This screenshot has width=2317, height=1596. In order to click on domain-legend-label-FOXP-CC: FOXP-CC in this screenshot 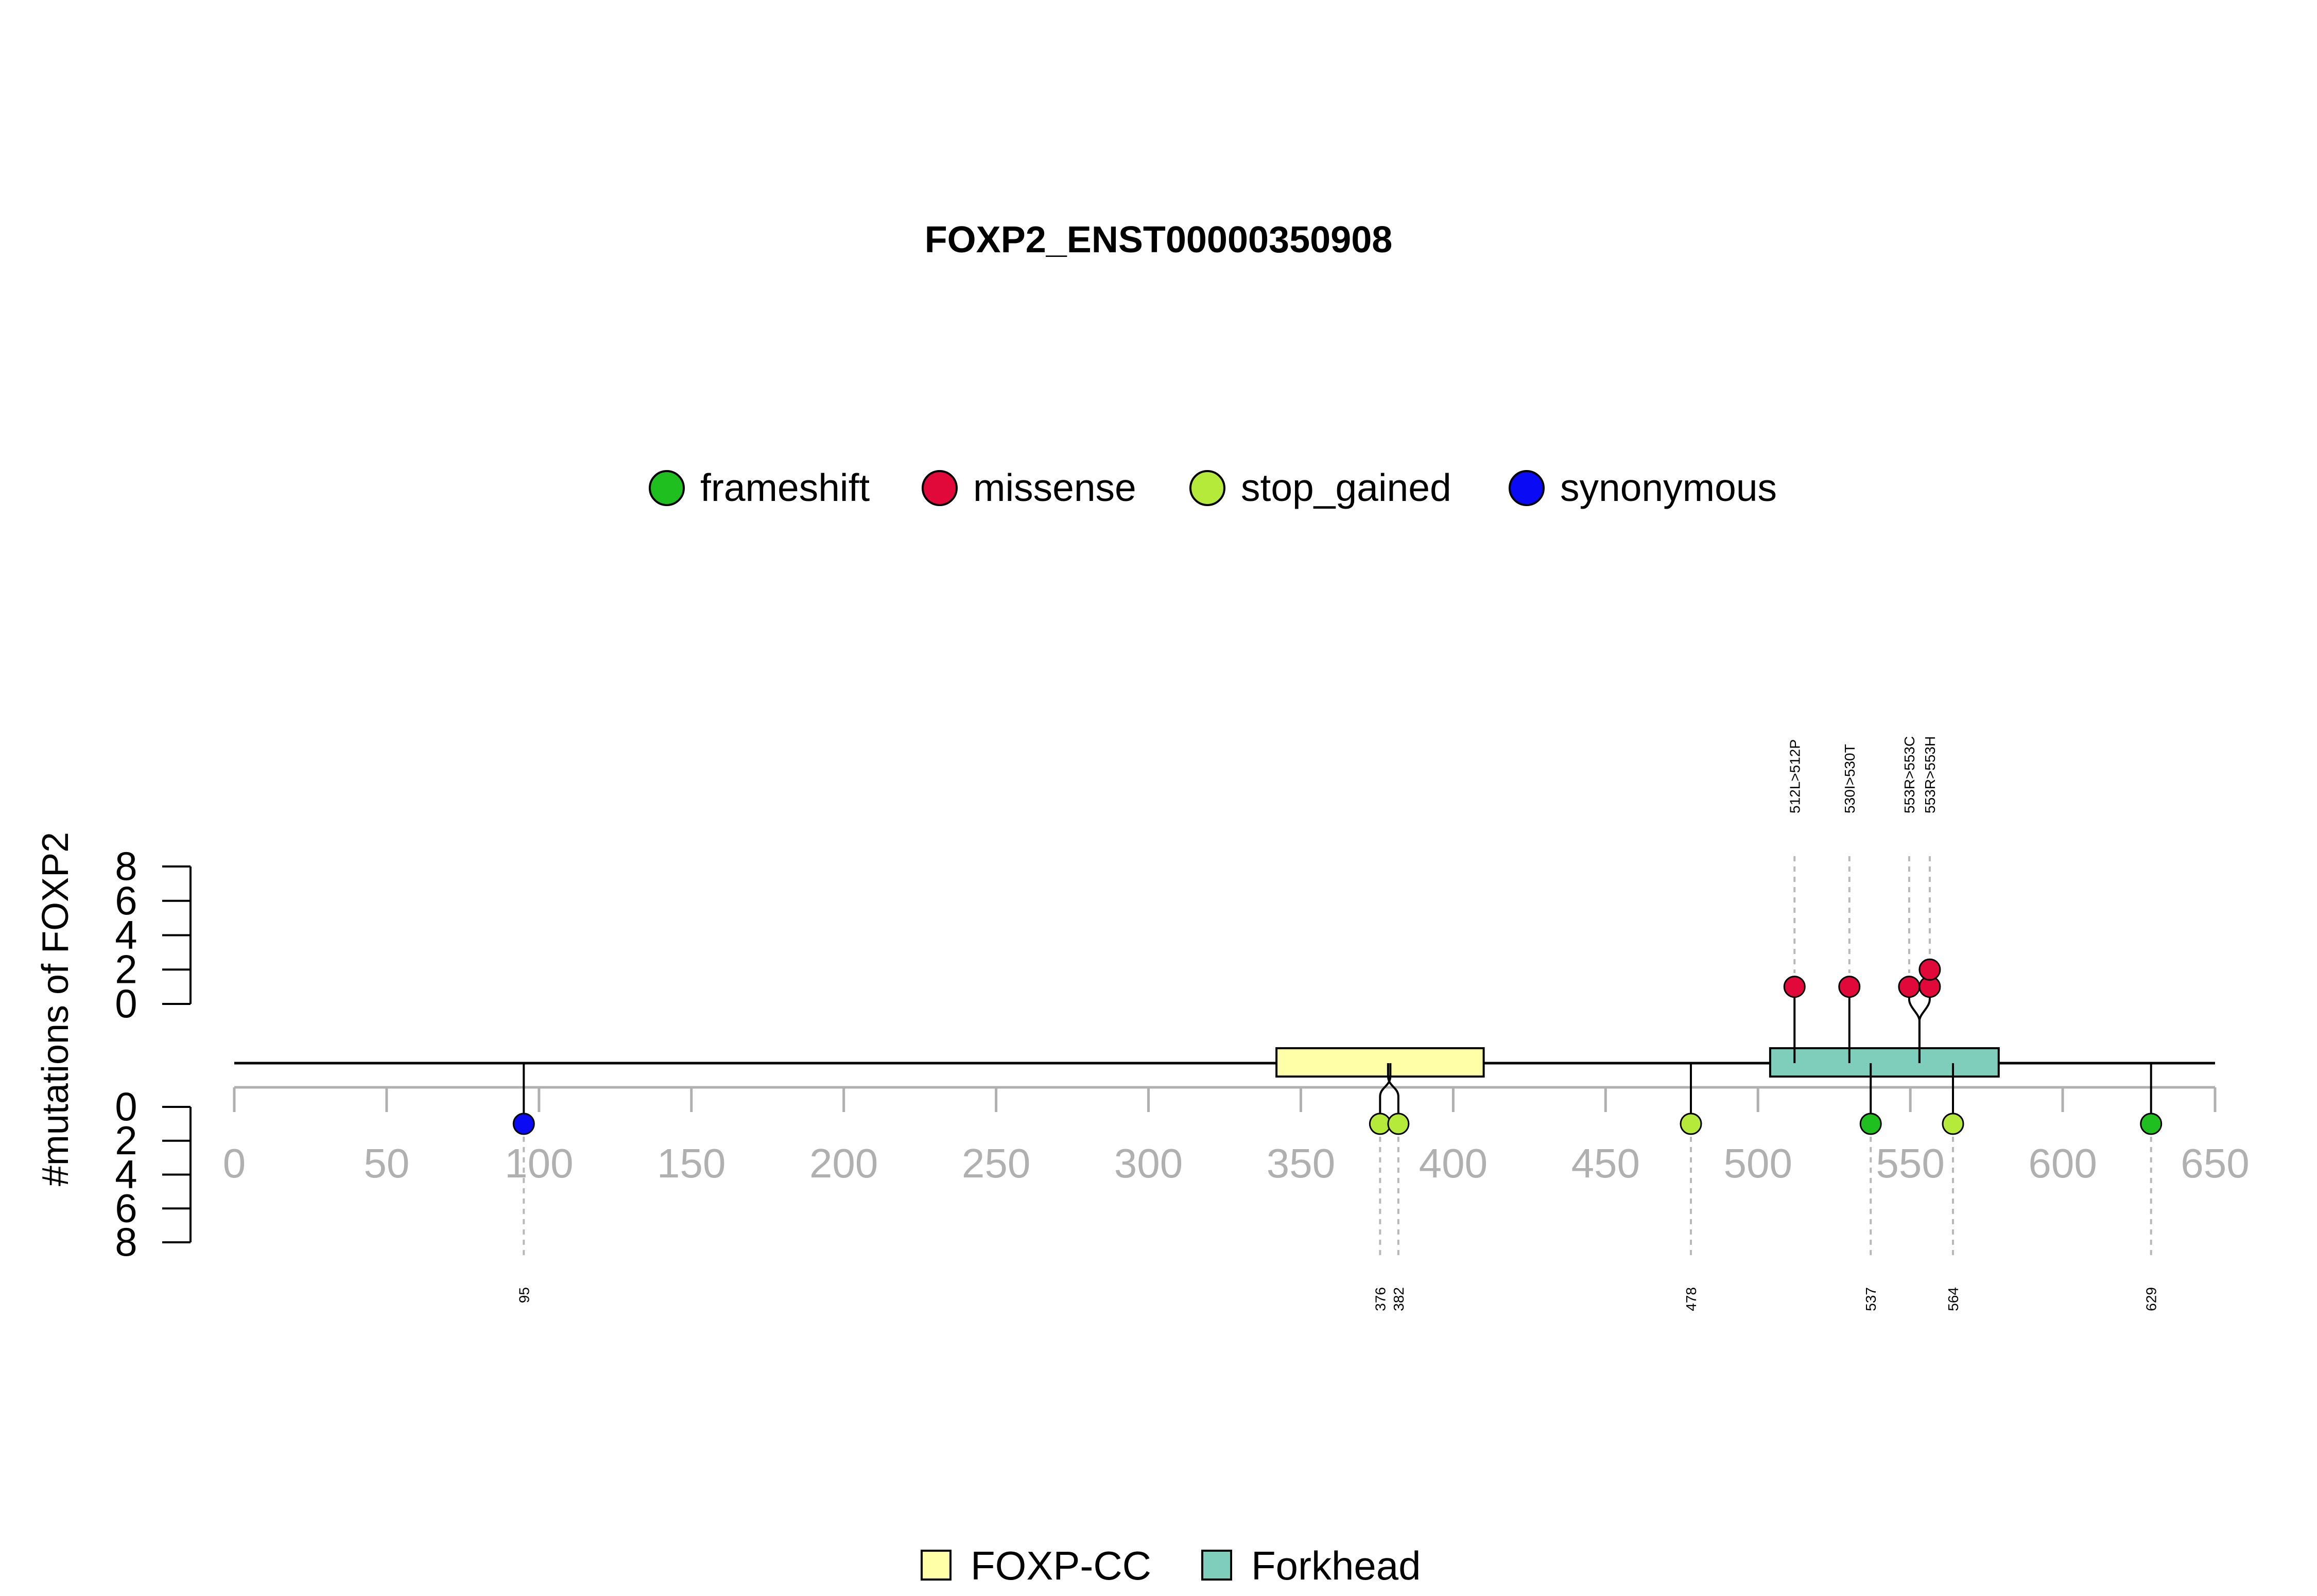, I will do `click(1061, 1565)`.